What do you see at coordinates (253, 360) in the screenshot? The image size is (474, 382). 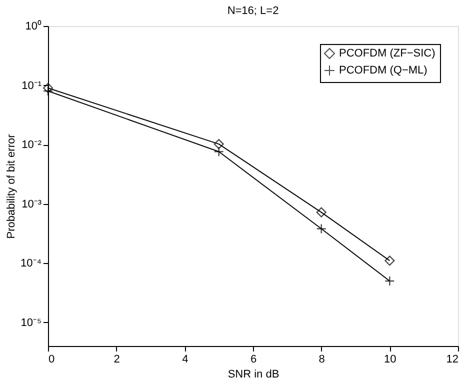 I see `x-tick-label: 6` at bounding box center [253, 360].